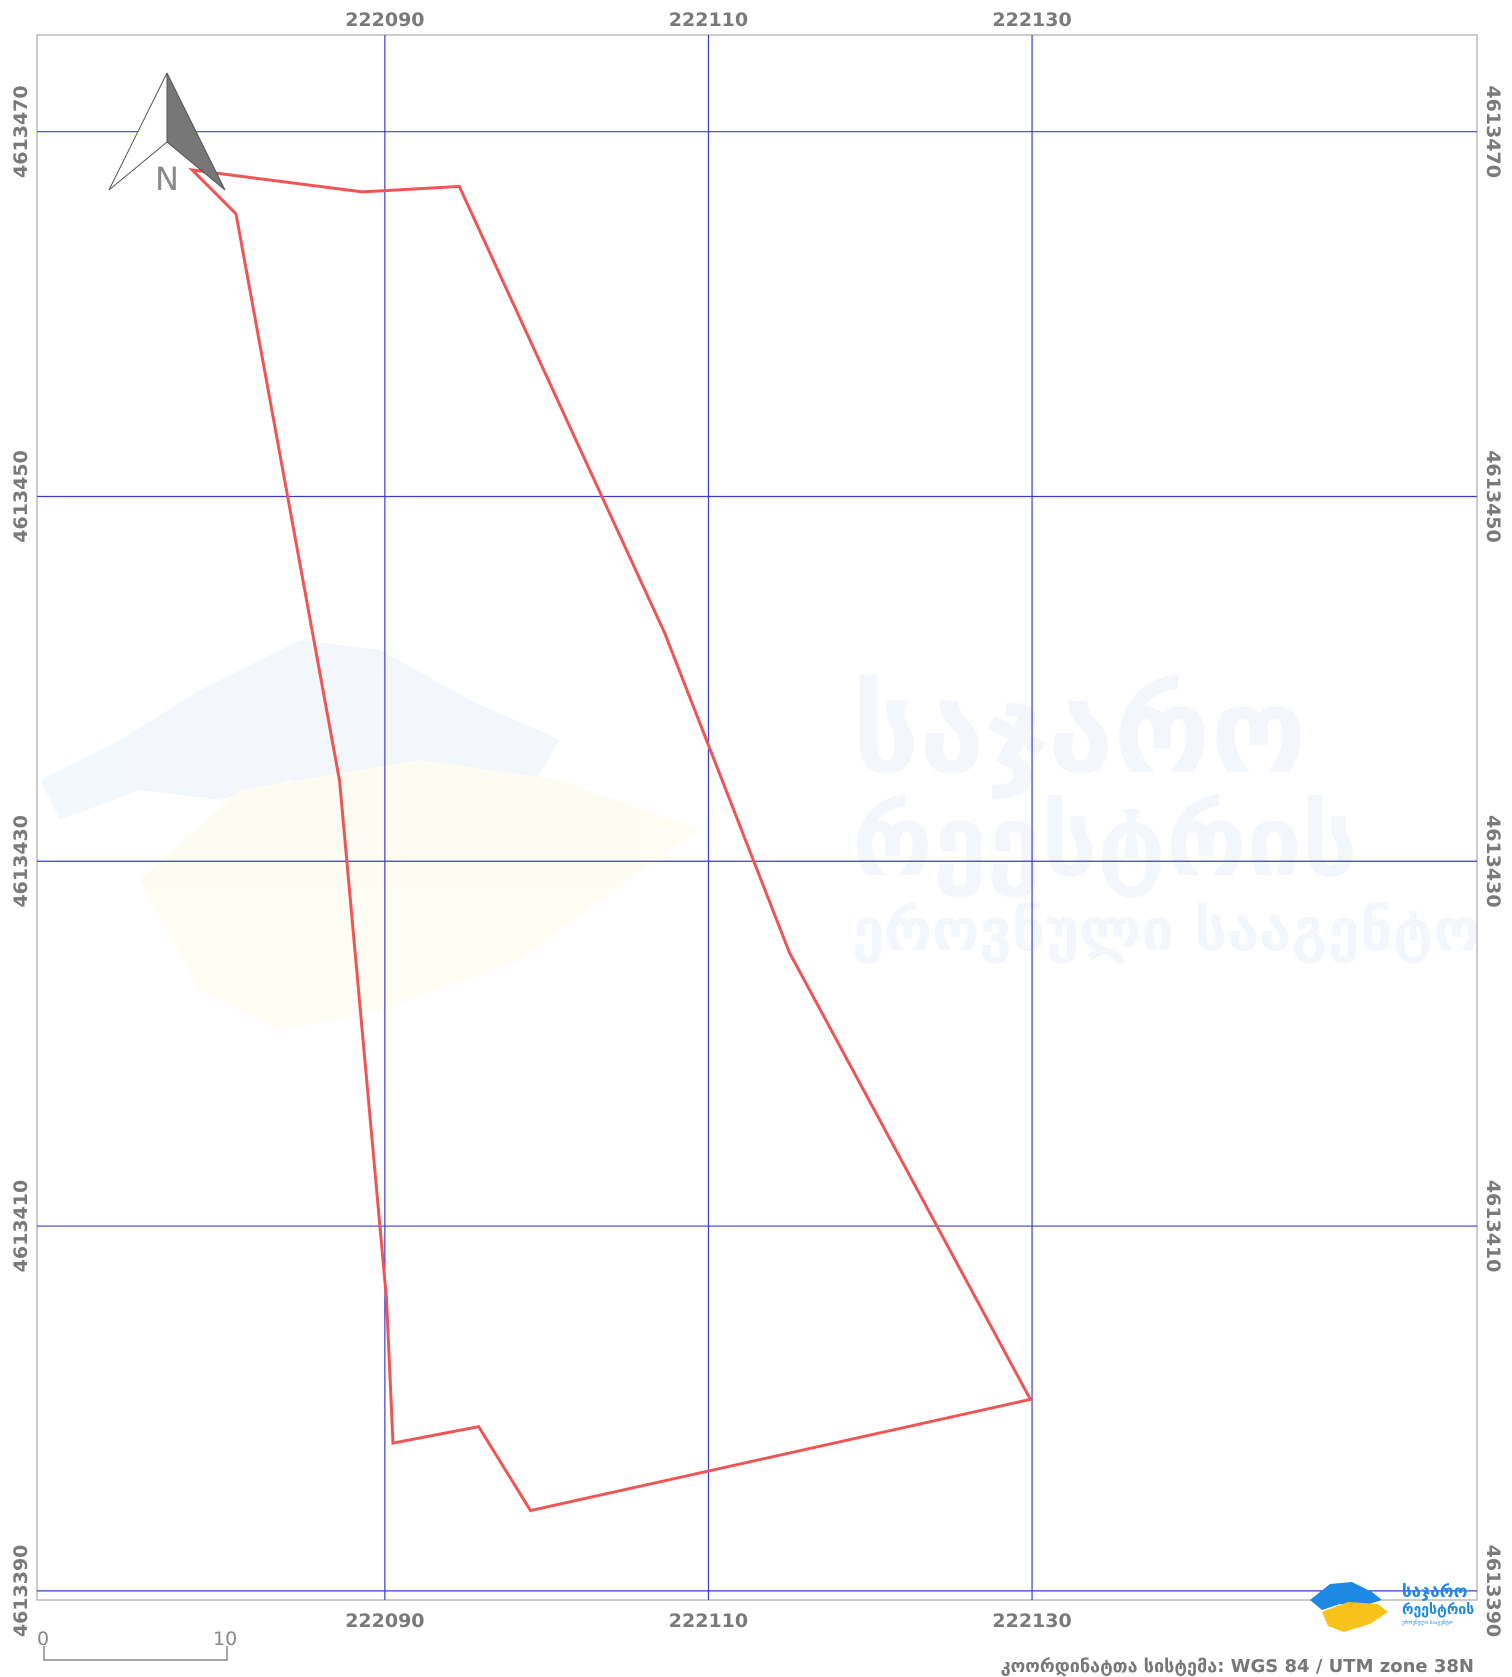 This screenshot has width=1512, height=1677. I want to click on grid-label-x-bottom: 222130, so click(1031, 1621).